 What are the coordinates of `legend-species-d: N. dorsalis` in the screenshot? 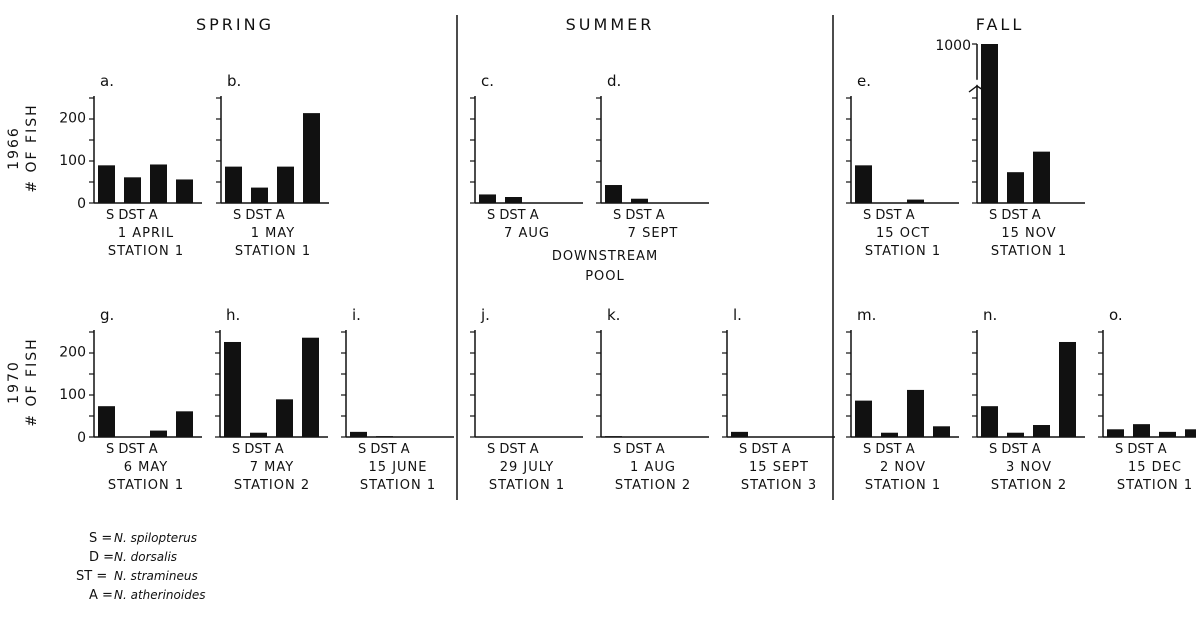 It's located at (145, 557).